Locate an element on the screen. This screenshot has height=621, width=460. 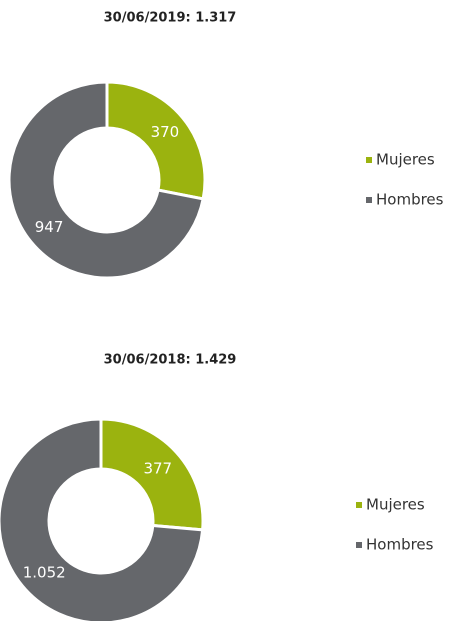
data-label: 370 is located at coordinates (165, 132).